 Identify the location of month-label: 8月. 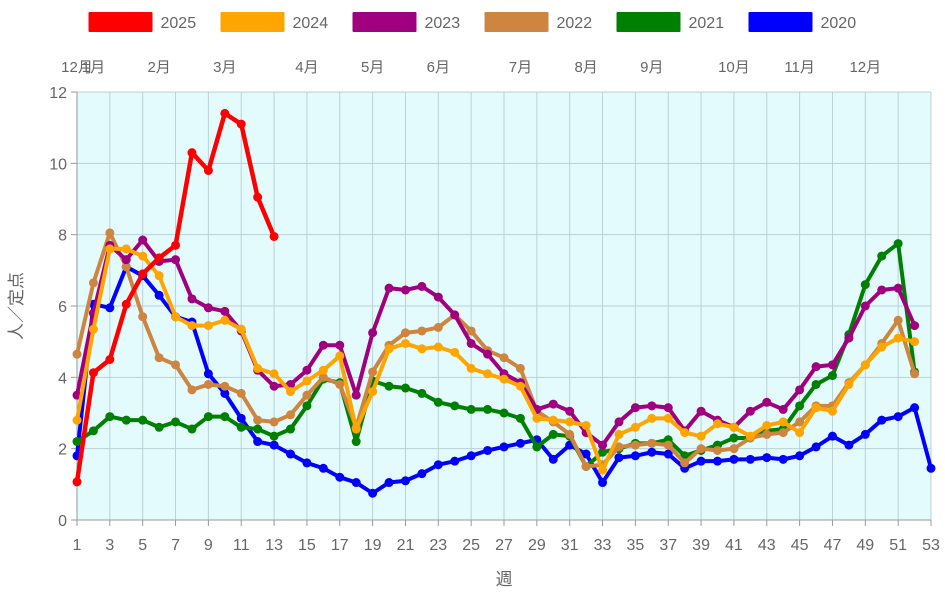
(585, 67).